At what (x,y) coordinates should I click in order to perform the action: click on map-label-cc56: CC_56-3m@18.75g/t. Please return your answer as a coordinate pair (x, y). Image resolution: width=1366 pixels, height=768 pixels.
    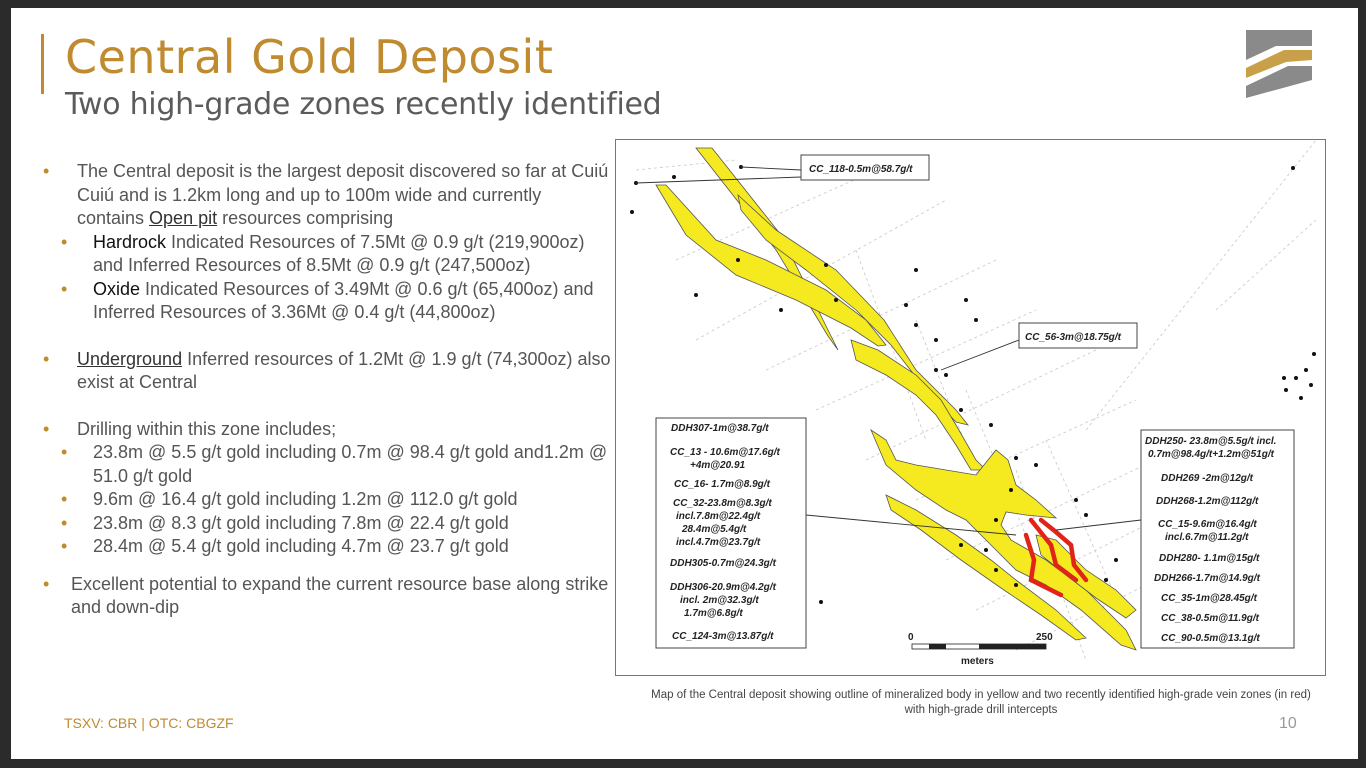
    Looking at the image, I should click on (1073, 337).